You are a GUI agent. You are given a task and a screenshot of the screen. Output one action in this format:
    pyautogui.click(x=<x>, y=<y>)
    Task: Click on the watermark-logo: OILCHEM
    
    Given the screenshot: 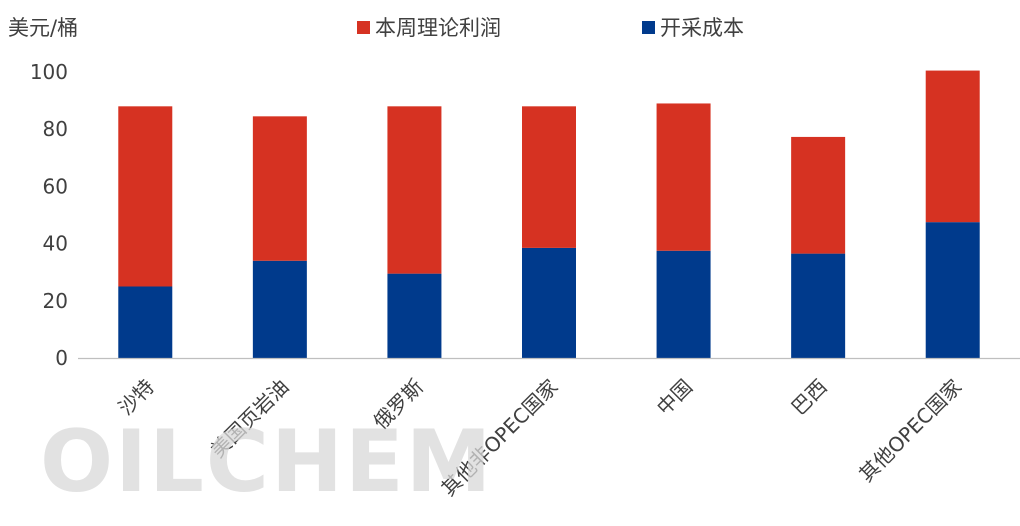 What is the action you would take?
    pyautogui.click(x=267, y=462)
    